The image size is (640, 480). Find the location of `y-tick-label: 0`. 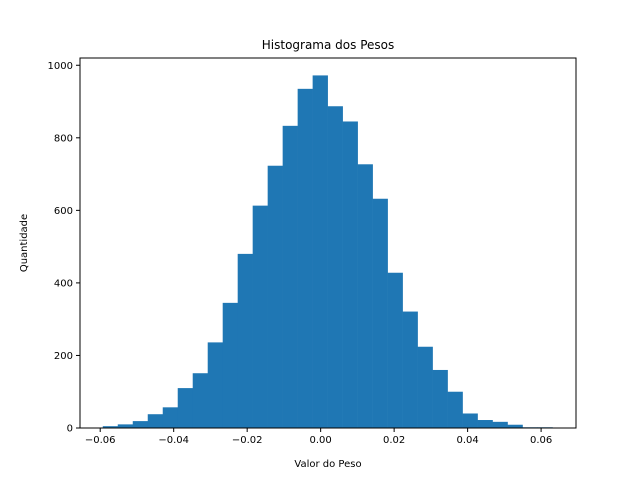

y-tick-label: 0 is located at coordinates (70, 429).